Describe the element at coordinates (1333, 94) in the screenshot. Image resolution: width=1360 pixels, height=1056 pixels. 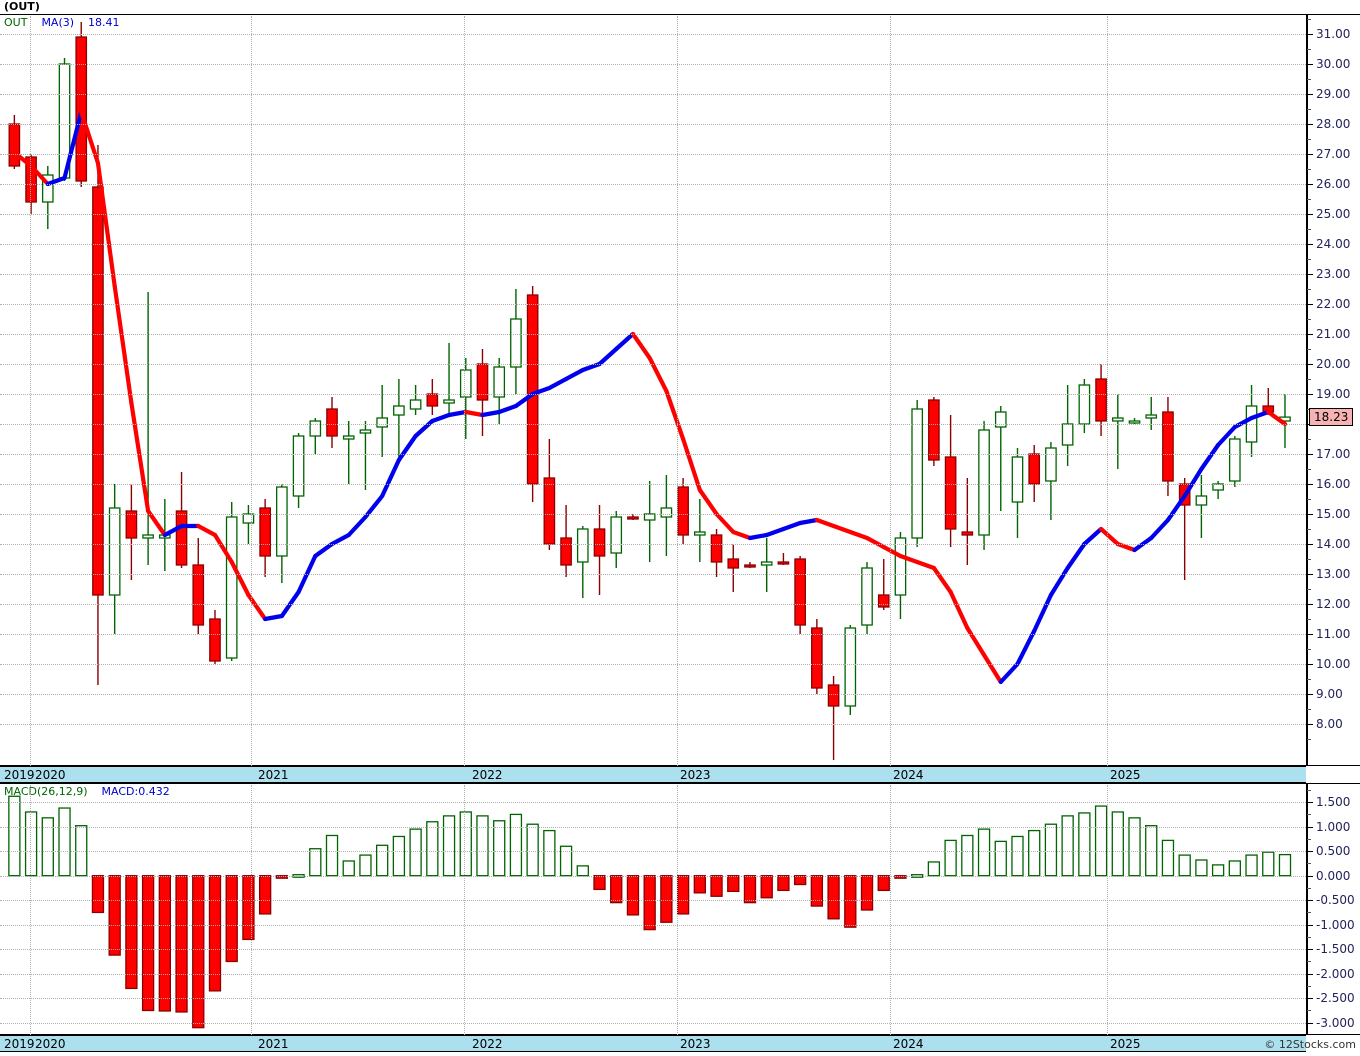
I see `price-y-label: 29.00` at that location.